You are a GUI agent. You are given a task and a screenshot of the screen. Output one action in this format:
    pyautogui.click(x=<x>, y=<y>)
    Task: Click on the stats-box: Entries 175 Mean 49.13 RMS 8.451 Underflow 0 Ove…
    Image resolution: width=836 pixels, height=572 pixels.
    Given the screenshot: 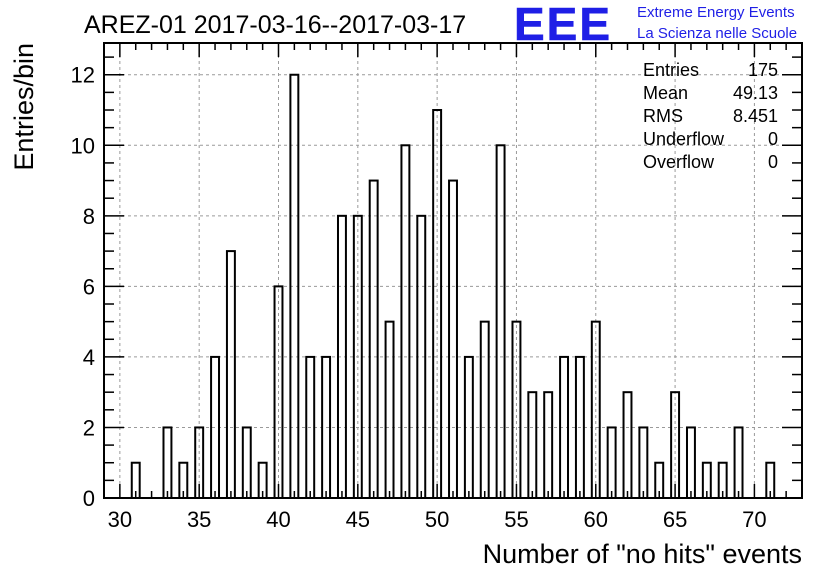 What is the action you would take?
    pyautogui.click(x=710, y=116)
    